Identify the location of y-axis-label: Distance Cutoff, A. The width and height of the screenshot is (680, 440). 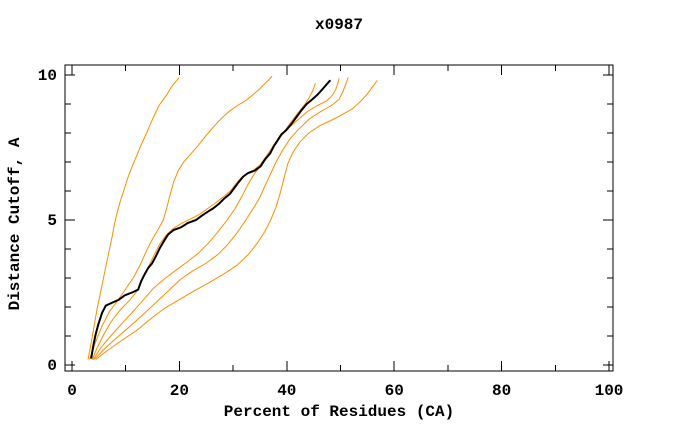
(15, 223).